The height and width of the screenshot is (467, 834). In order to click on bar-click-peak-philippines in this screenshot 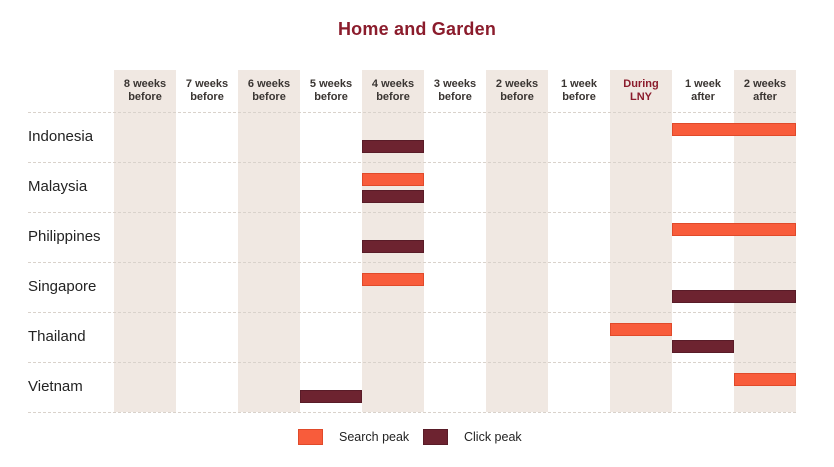, I will do `click(393, 246)`.